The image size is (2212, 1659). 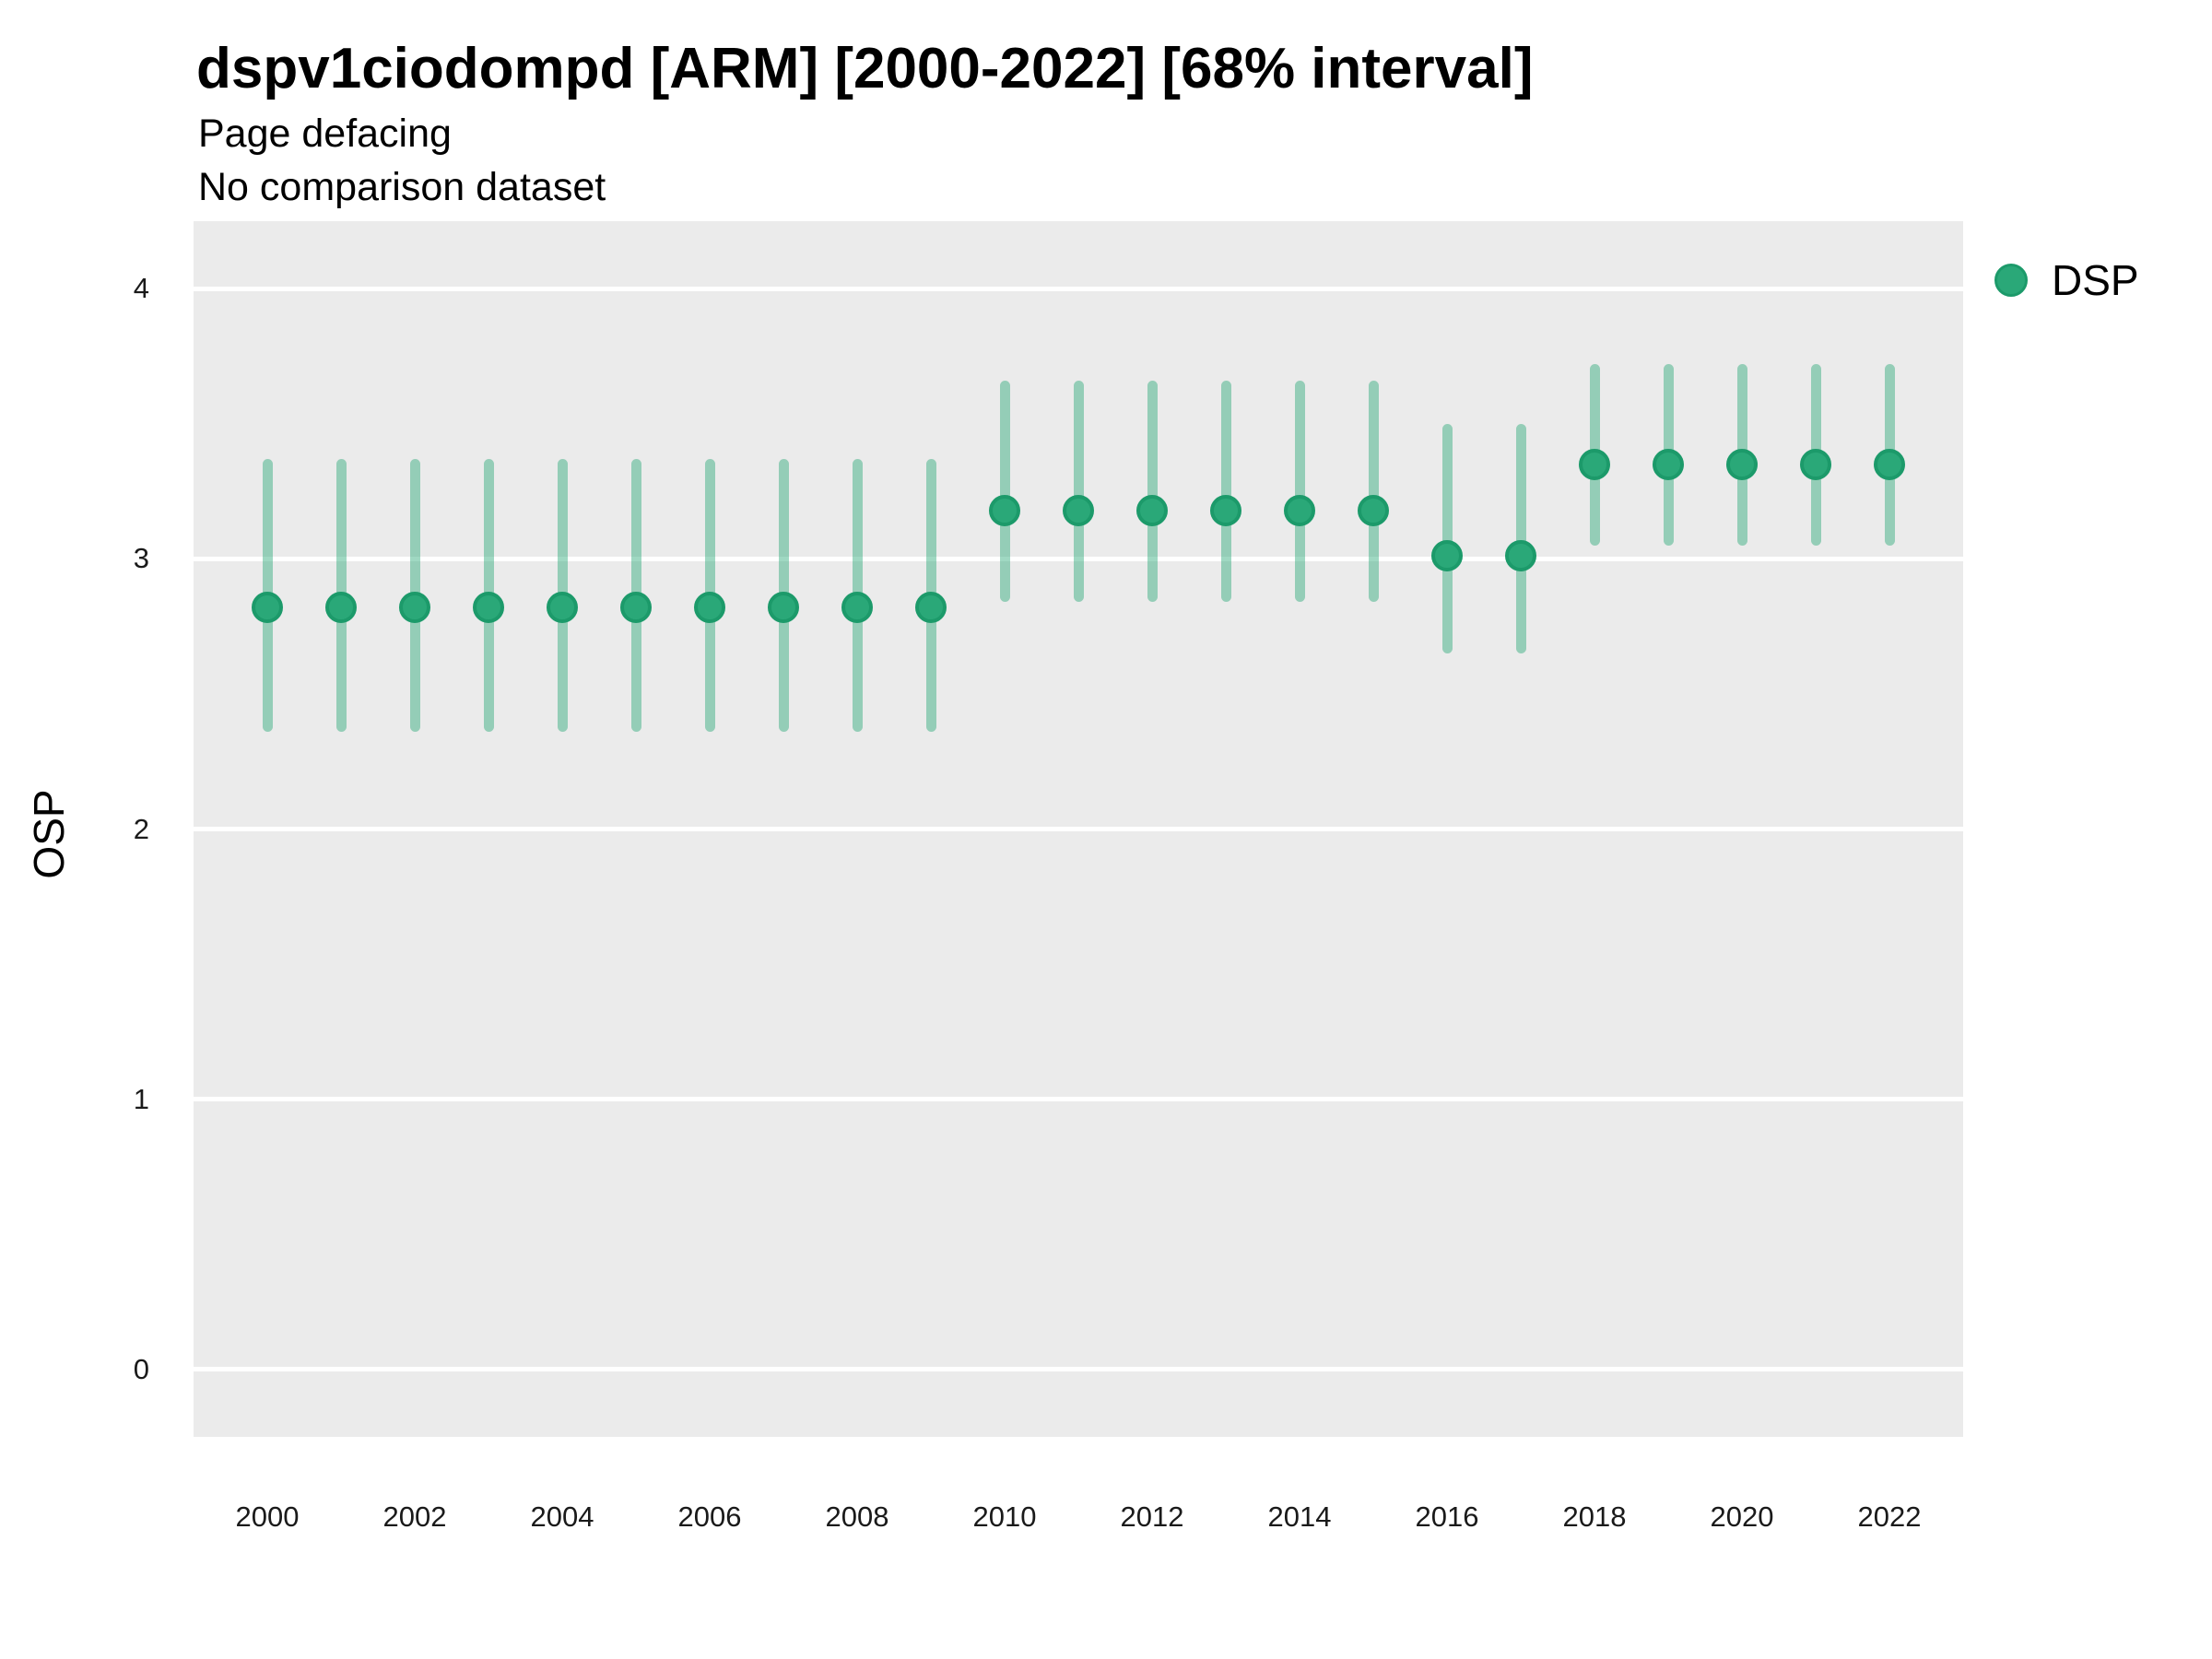 I want to click on data-point-2014, so click(x=1299, y=510).